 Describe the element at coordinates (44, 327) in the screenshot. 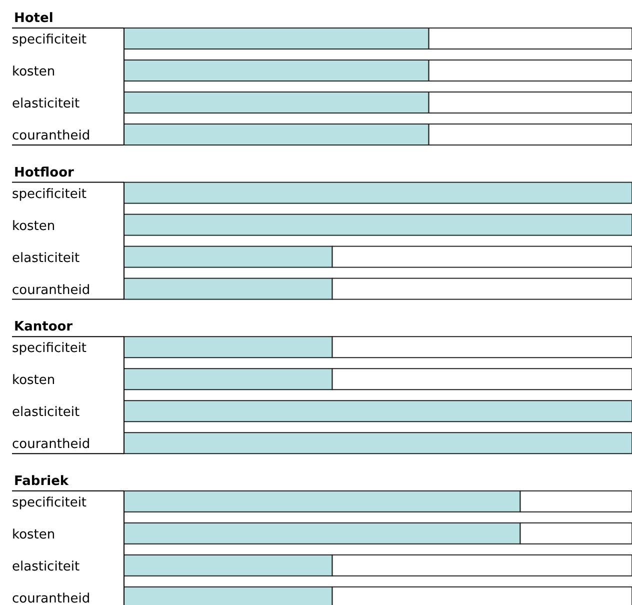

I see `chart-title: Kantoor` at that location.